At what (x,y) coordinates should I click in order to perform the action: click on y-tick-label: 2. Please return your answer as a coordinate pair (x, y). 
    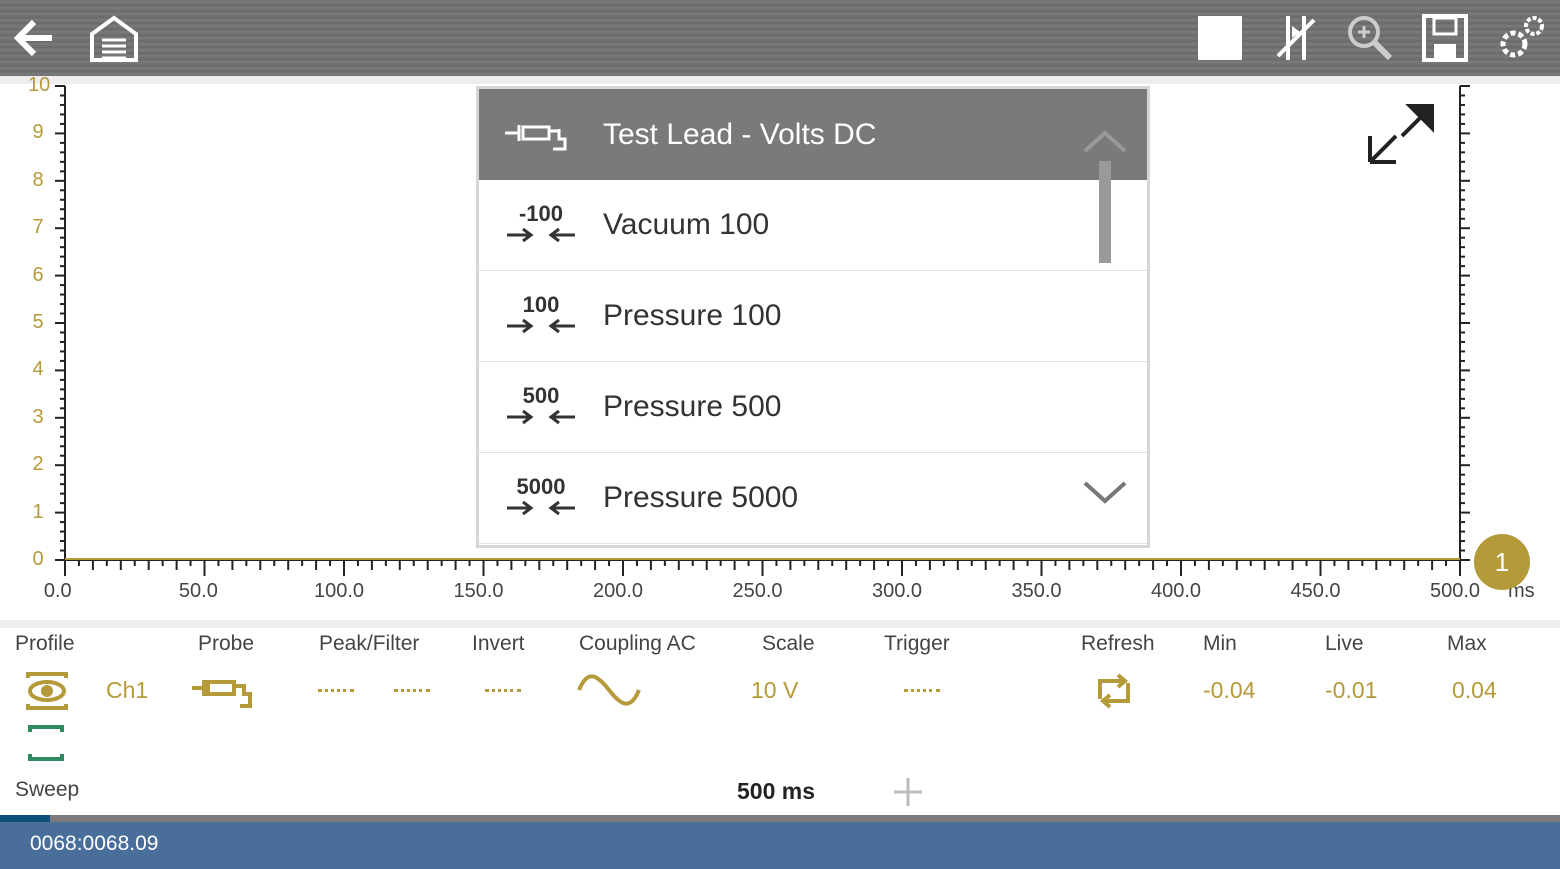
    Looking at the image, I should click on (38, 464).